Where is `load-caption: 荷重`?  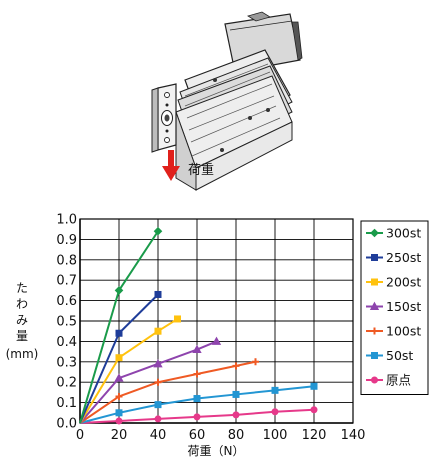
load-caption: 荷重 is located at coordinates (201, 170).